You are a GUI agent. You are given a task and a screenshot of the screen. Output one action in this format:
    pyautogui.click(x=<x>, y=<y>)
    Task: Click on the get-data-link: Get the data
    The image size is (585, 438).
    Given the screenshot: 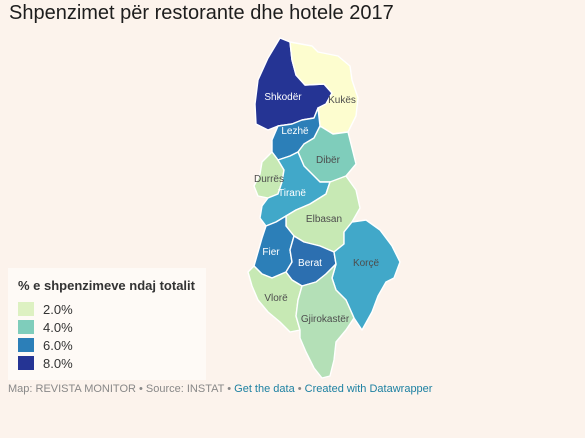 What is the action you would take?
    pyautogui.click(x=264, y=389)
    